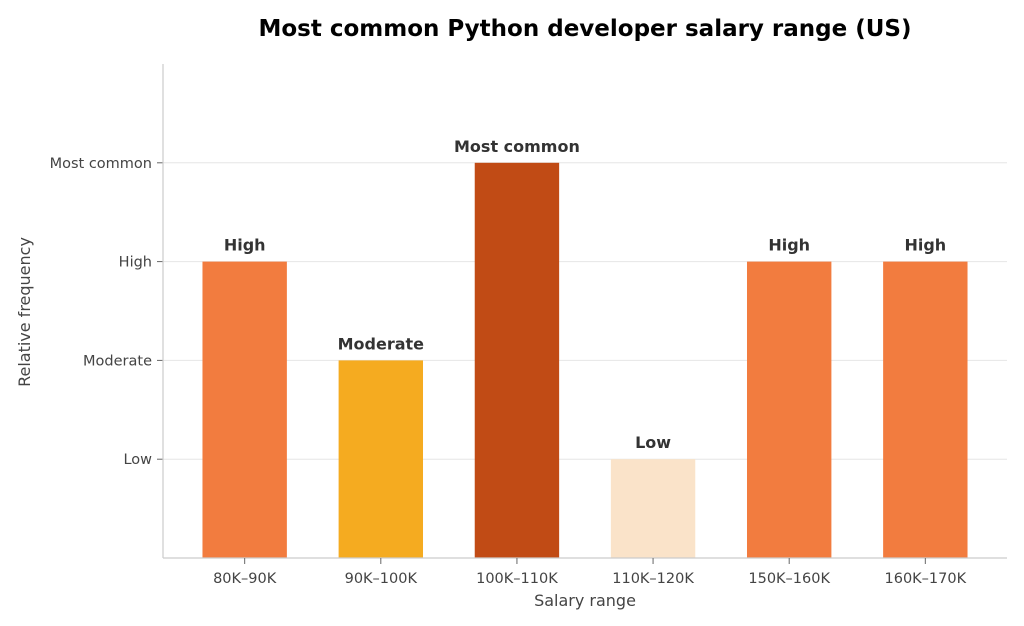 The height and width of the screenshot is (626, 1024). What do you see at coordinates (789, 579) in the screenshot?
I see `x-tick-label: 150K–160K` at bounding box center [789, 579].